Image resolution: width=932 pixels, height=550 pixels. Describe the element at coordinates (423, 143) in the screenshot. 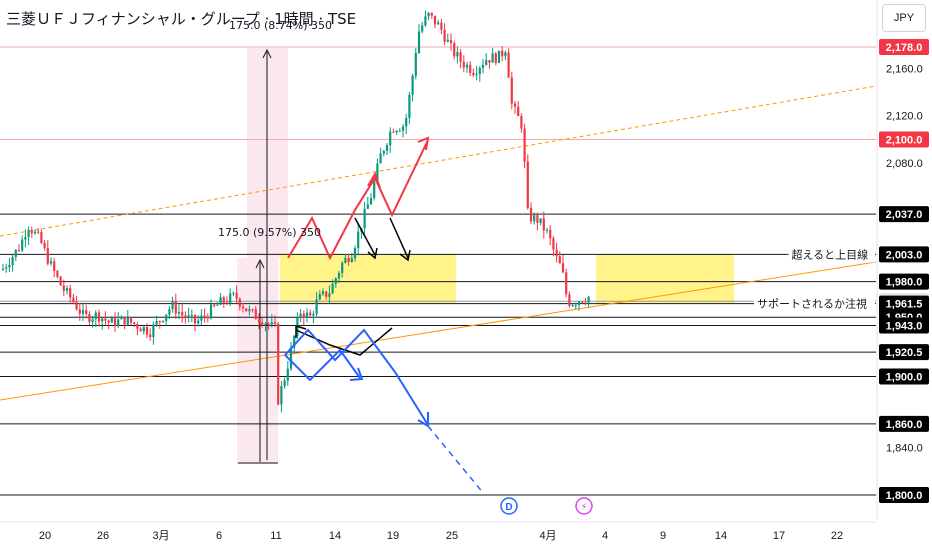

I see `bull-arrowhead-red` at that location.